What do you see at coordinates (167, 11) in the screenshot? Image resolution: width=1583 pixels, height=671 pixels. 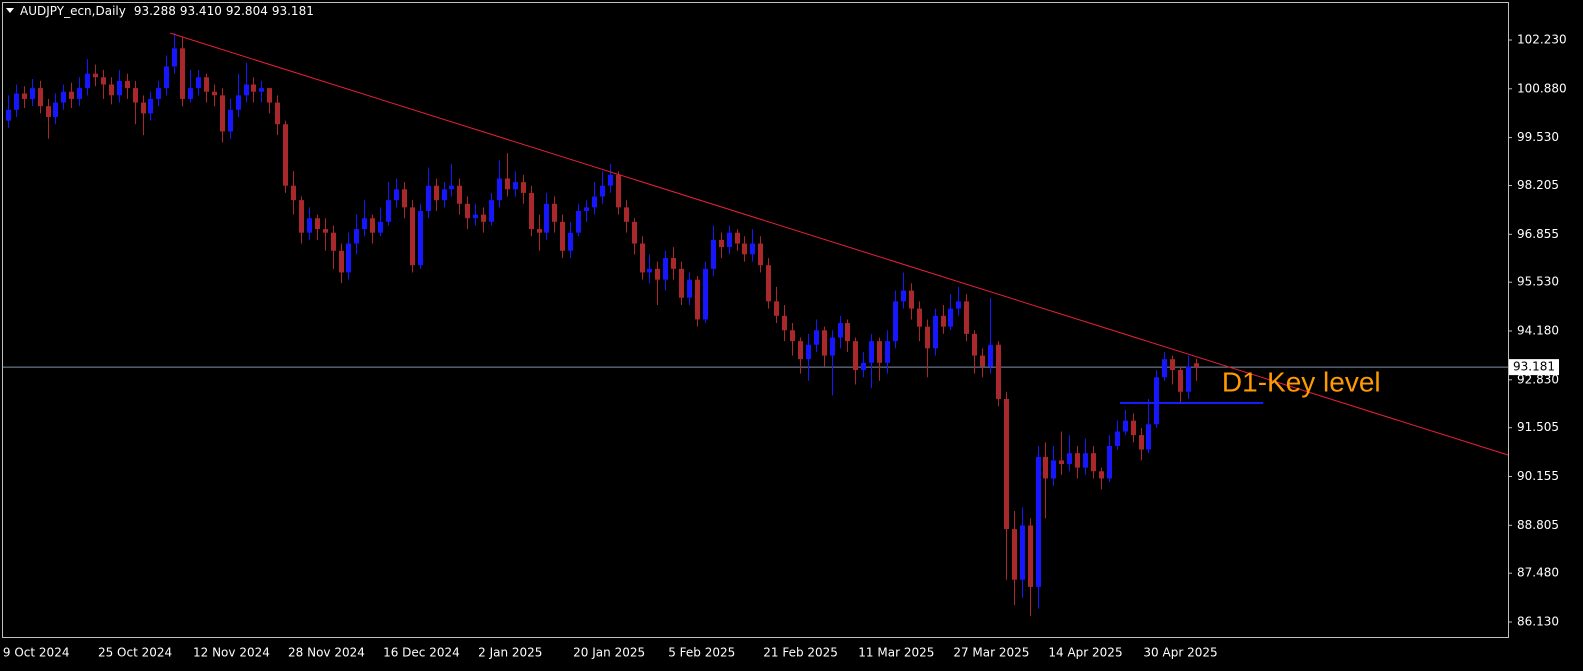 I see `chart-header: AUDJPY_ecn,Daily 93.288 93.410 92.804 93.181` at bounding box center [167, 11].